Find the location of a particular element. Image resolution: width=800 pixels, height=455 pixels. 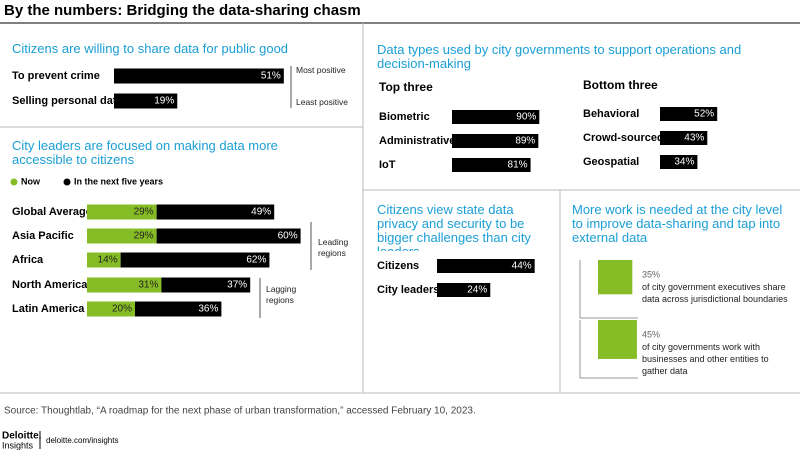

value-label: 51% is located at coordinates (271, 76).